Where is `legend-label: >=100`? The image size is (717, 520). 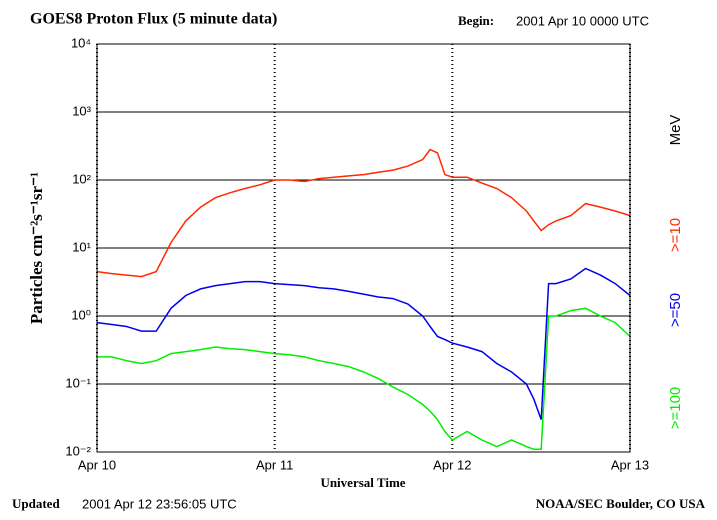 legend-label: >=100 is located at coordinates (675, 408).